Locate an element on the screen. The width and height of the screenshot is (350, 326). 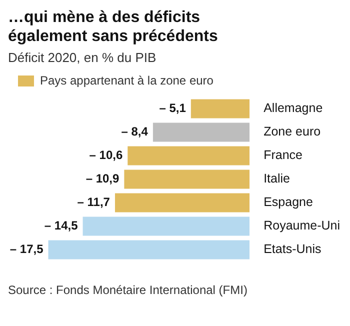
y-tick-label: Italie is located at coordinates (277, 179).